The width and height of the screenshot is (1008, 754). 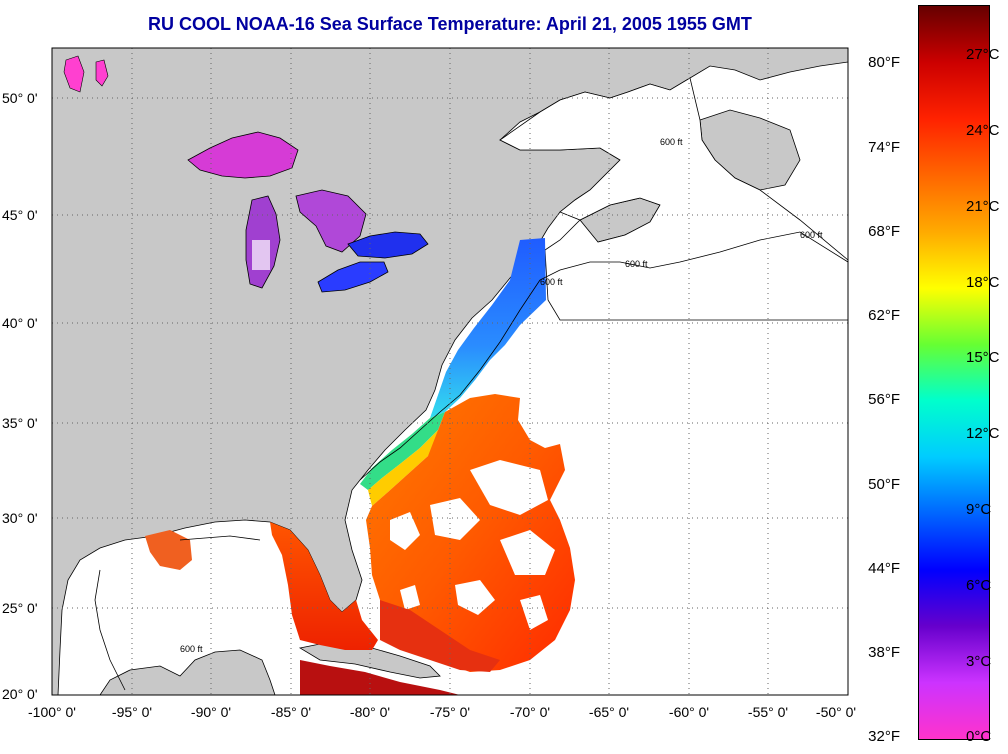 What do you see at coordinates (187, 672) in the screenshot?
I see `land-yucatan` at bounding box center [187, 672].